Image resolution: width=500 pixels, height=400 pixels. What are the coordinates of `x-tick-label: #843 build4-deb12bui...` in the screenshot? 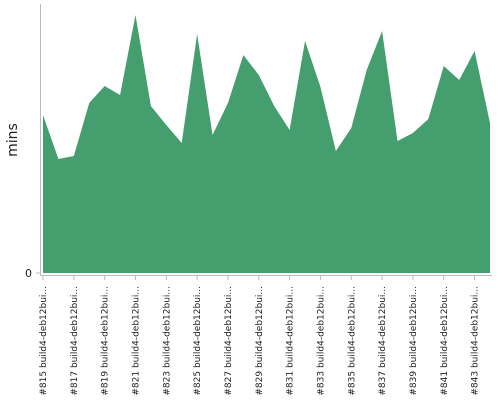 It's located at (476, 341).